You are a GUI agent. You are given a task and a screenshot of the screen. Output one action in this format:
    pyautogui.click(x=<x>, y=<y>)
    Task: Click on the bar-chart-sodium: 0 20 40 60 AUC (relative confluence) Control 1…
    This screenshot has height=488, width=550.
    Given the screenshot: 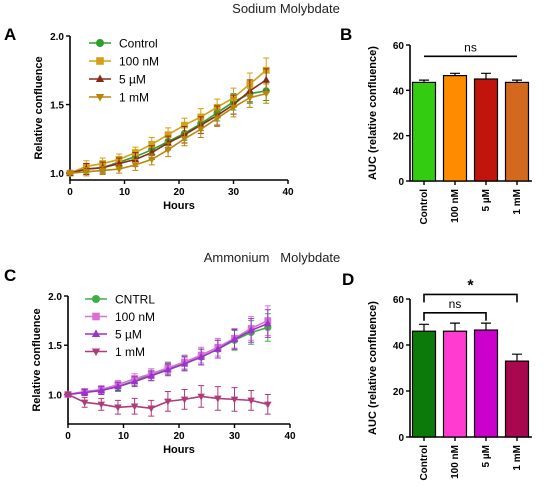 What is the action you would take?
    pyautogui.click(x=449, y=132)
    